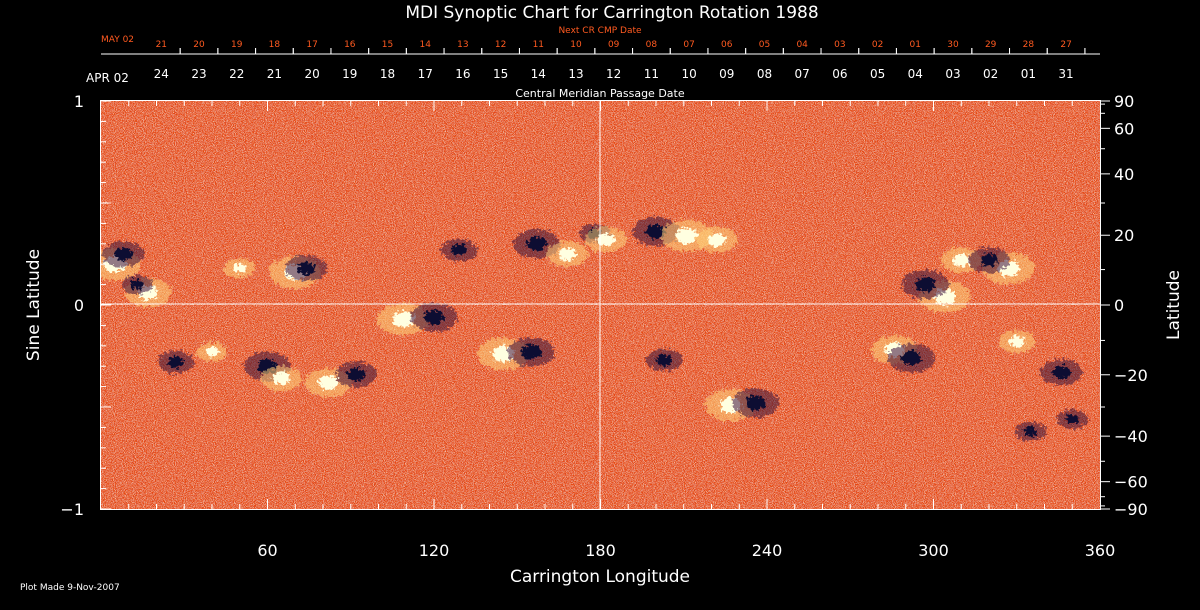 The image size is (1200, 610). What do you see at coordinates (236, 74) in the screenshot?
I see `date-tick-label: 22` at bounding box center [236, 74].